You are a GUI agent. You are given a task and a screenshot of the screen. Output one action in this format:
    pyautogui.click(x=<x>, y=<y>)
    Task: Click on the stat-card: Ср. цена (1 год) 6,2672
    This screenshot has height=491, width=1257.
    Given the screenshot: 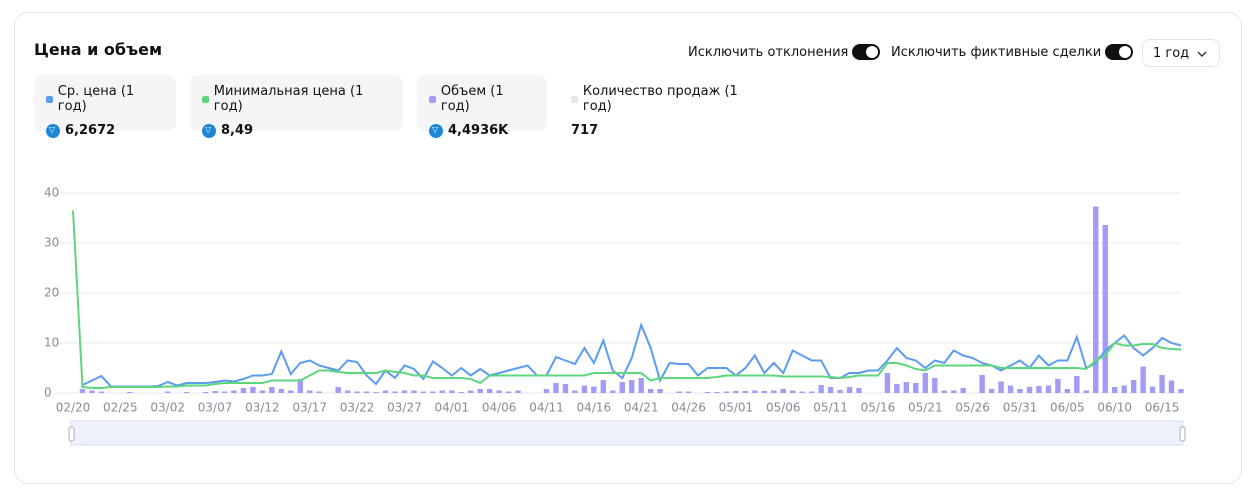 What is the action you would take?
    pyautogui.click(x=105, y=106)
    